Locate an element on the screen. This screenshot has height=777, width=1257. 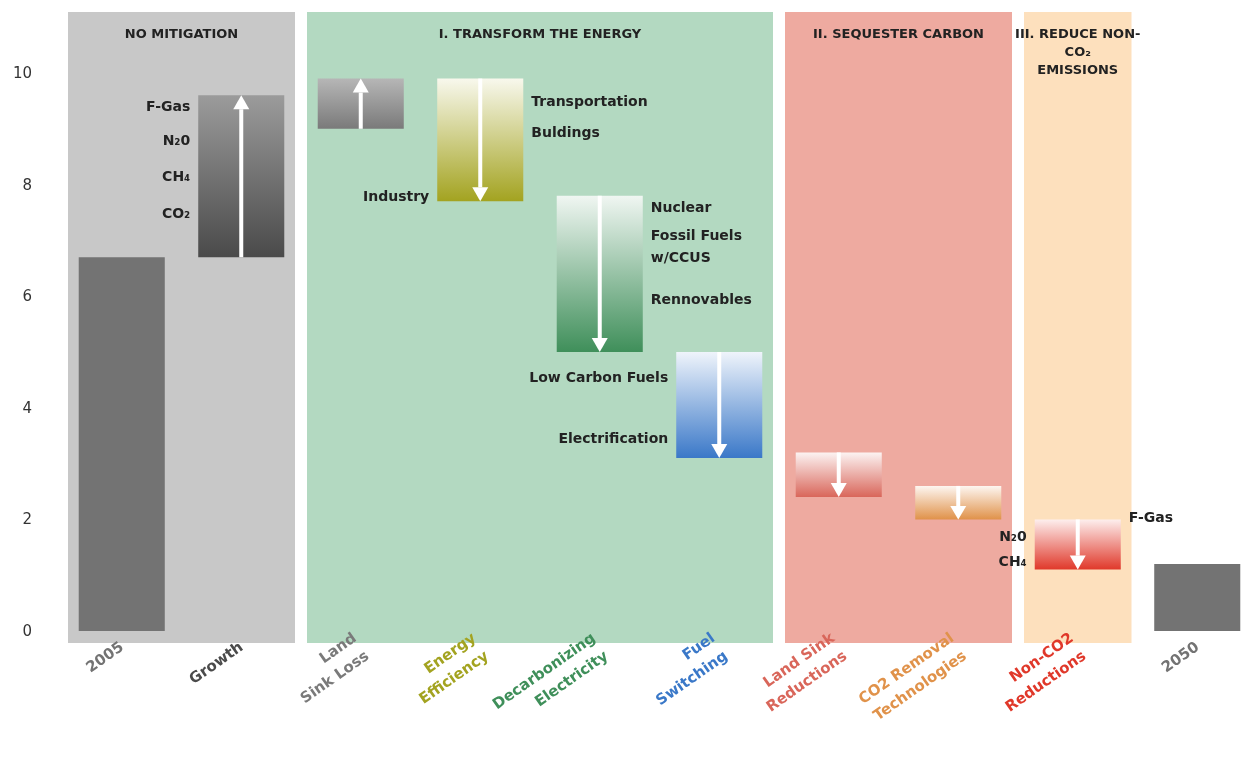
y-tick-label: 6 is located at coordinates (27, 296).